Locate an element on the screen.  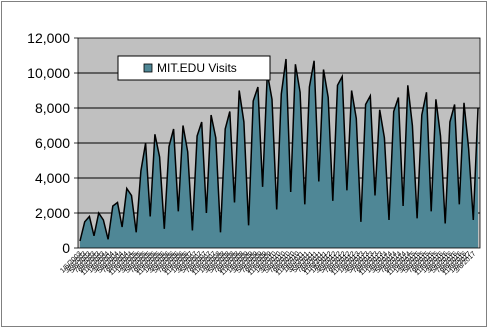
legend: MIT.EDU Visits is located at coordinates (194, 68).